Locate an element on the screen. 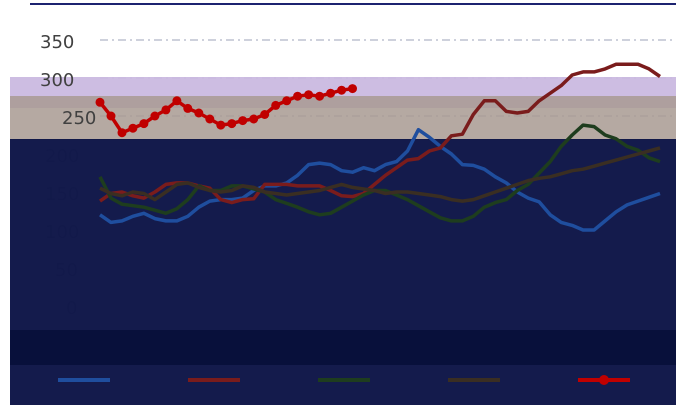 The height and width of the screenshot is (405, 676). y-tick-350: 350 is located at coordinates (57, 42).